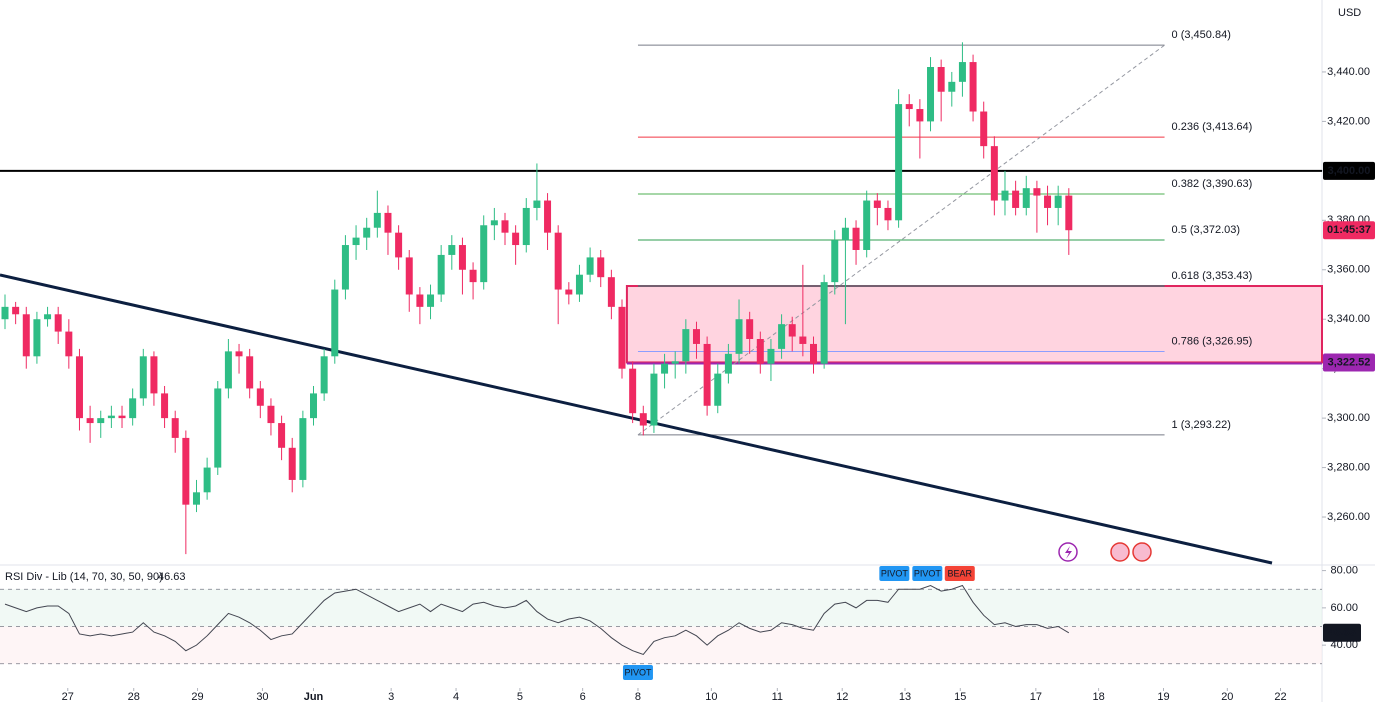  I want to click on hline-badge-text: 3,400.00, so click(1349, 171).